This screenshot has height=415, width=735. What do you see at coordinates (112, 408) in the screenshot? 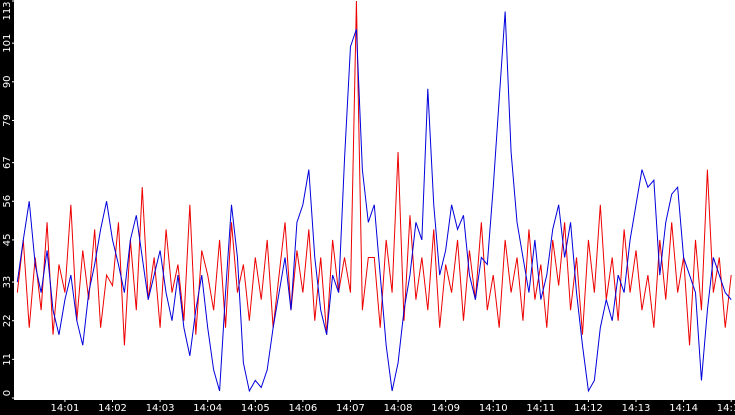
I see `x-tick-label: 14:02` at bounding box center [112, 408].